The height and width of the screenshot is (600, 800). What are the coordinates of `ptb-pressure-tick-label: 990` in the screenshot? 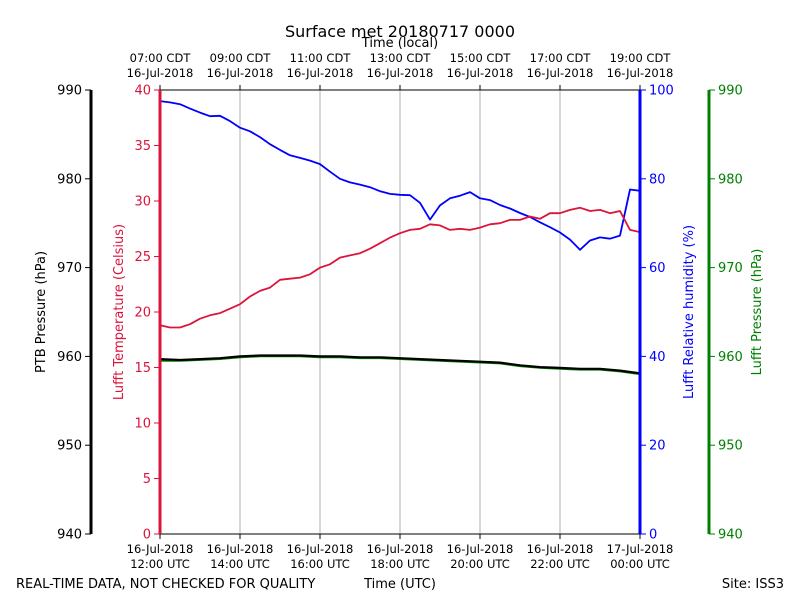 It's located at (69, 91).